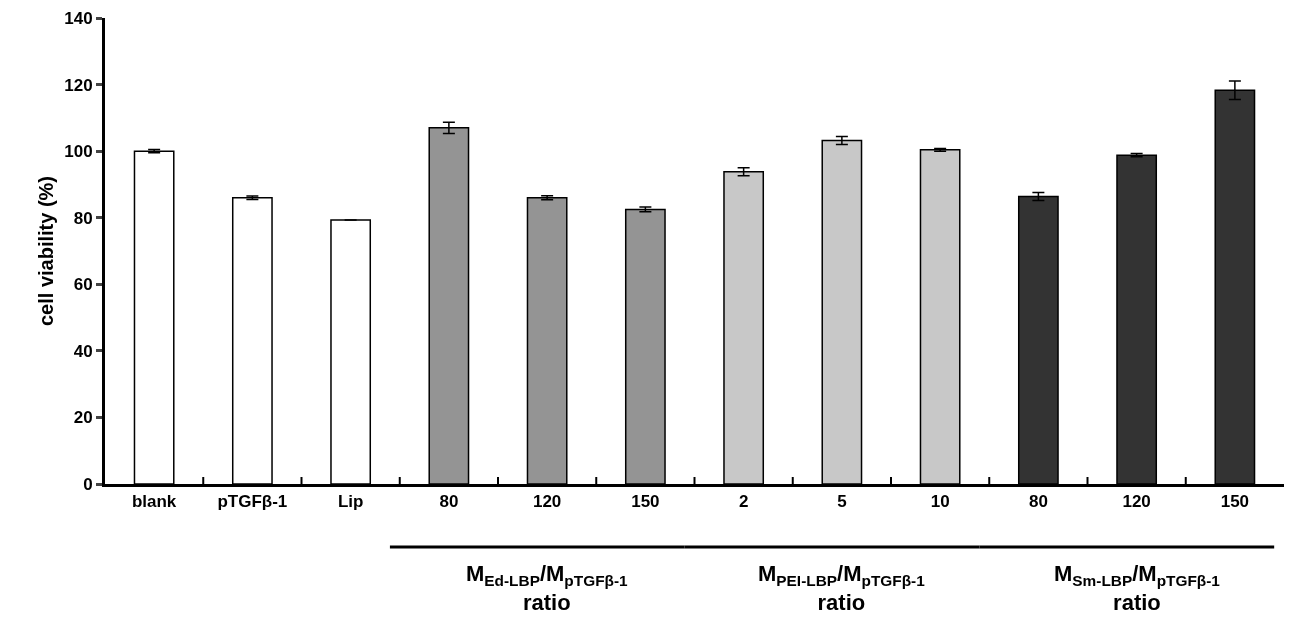 This screenshot has width=1294, height=626. I want to click on x-tick-label: 2, so click(743, 502).